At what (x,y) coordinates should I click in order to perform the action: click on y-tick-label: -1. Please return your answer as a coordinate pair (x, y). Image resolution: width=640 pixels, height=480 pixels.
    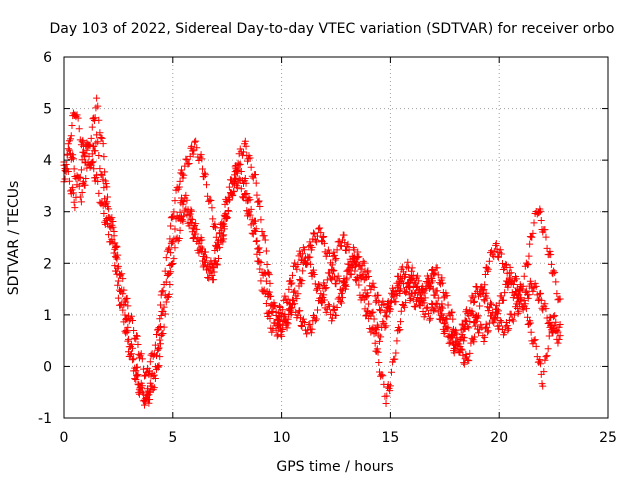
    Looking at the image, I should click on (45, 419).